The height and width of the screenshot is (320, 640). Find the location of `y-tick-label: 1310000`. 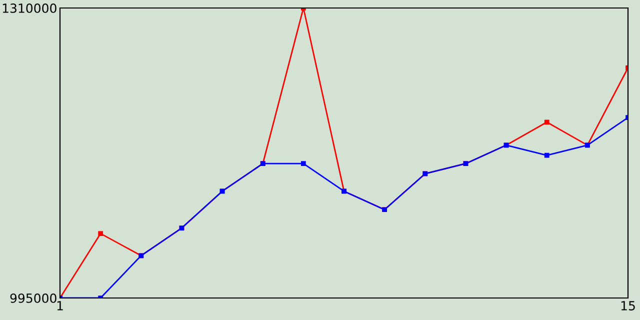

y-tick-label: 1310000 is located at coordinates (29, 8).